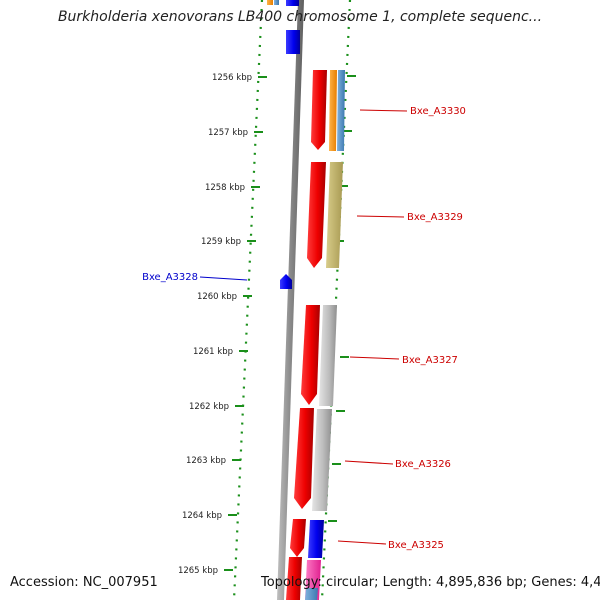  What do you see at coordinates (292, 3) in the screenshot?
I see `feature-partial-blue-top` at bounding box center [292, 3].